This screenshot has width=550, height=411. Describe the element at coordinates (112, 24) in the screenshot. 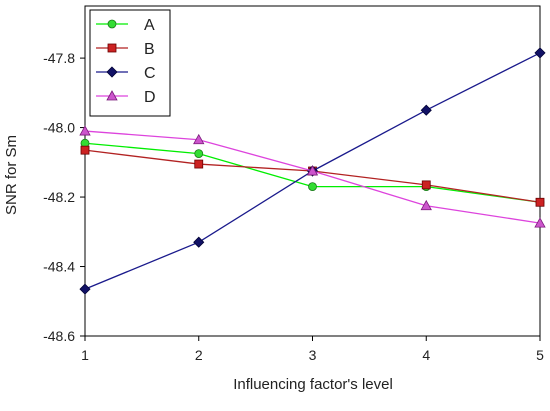

I see `legend-marker-a` at that location.